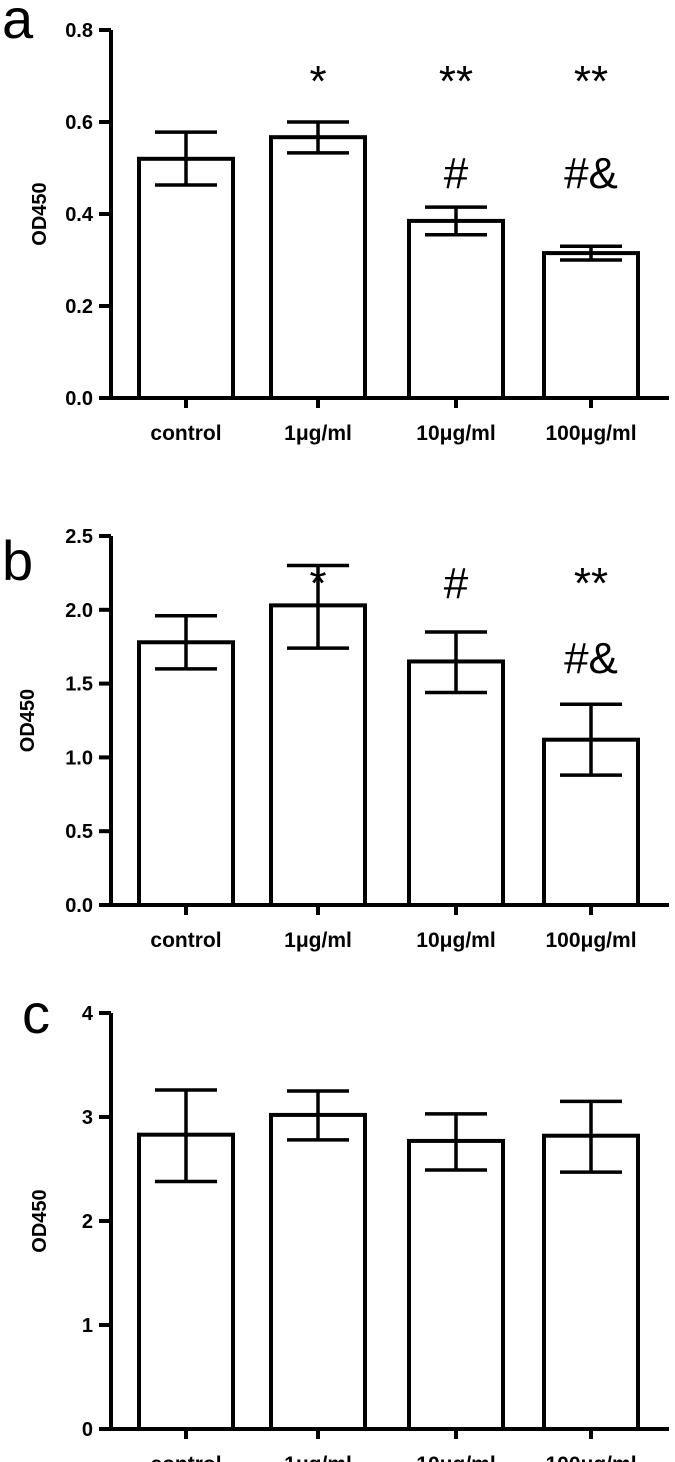 The width and height of the screenshot is (675, 1462). What do you see at coordinates (87, 1326) in the screenshot?
I see `y-tick-label: 1` at bounding box center [87, 1326].